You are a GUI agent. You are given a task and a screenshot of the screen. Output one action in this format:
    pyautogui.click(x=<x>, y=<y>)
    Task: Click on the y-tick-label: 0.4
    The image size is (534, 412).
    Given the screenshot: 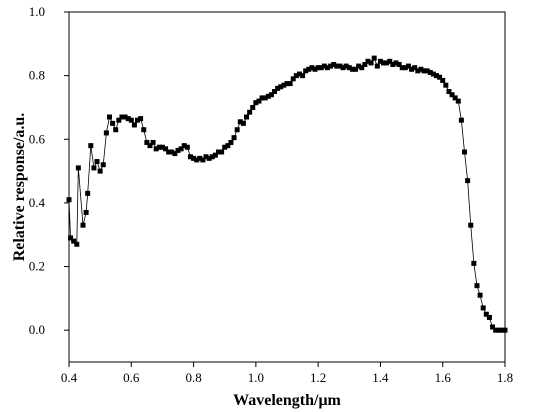 What is the action you would take?
    pyautogui.click(x=37, y=202)
    